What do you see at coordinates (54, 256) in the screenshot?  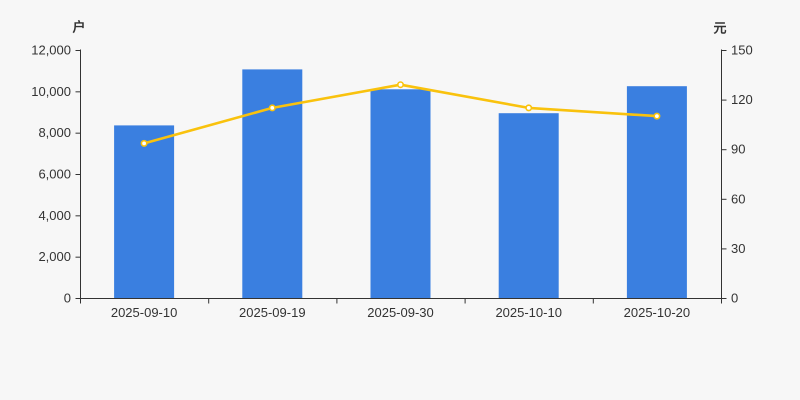 I see `left-axis-tick-label: 2,000` at bounding box center [54, 256].